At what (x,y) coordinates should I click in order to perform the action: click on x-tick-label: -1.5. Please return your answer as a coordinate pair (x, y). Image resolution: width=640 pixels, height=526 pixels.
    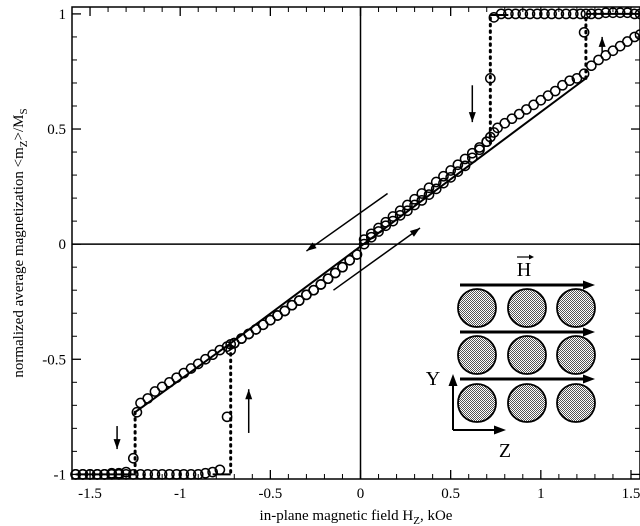
    Looking at the image, I should click on (90, 494).